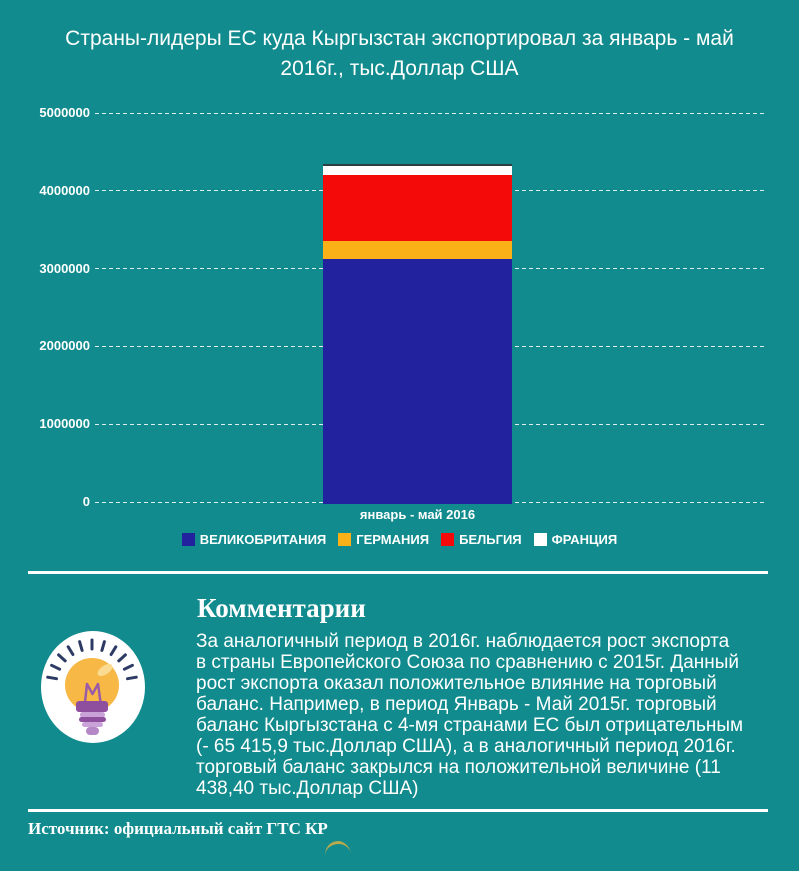 This screenshot has width=799, height=871. I want to click on x-axis-category-label: январь - май 2016, so click(417, 514).